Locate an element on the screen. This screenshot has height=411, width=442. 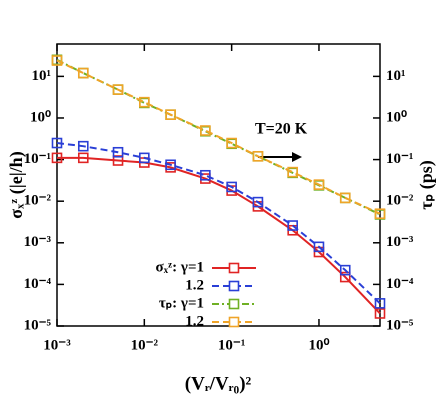
y2-tick-label: 10⁻¹ is located at coordinates (399, 159).